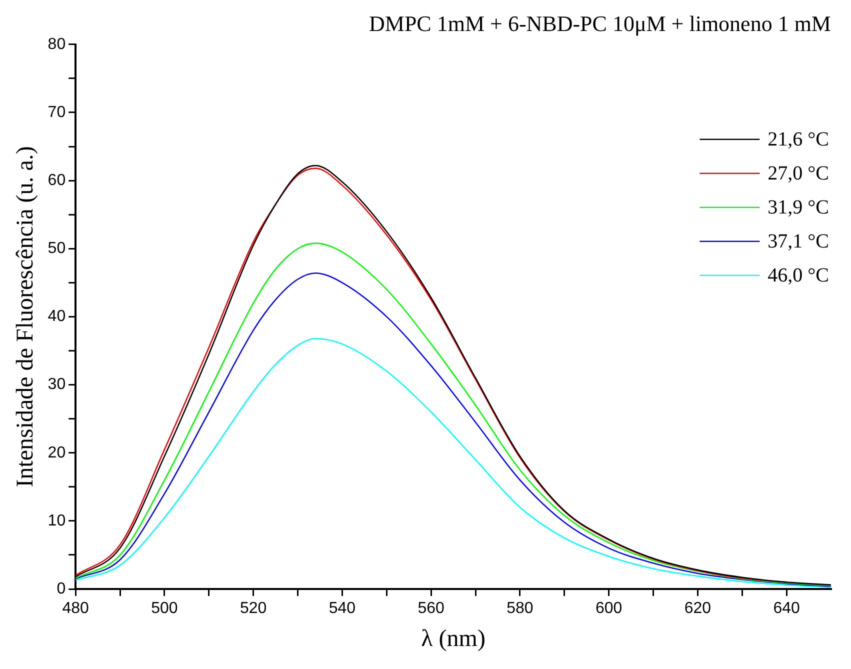 This screenshot has height=669, width=851. Describe the element at coordinates (57, 385) in the screenshot. I see `y-tick-label: 30` at that location.